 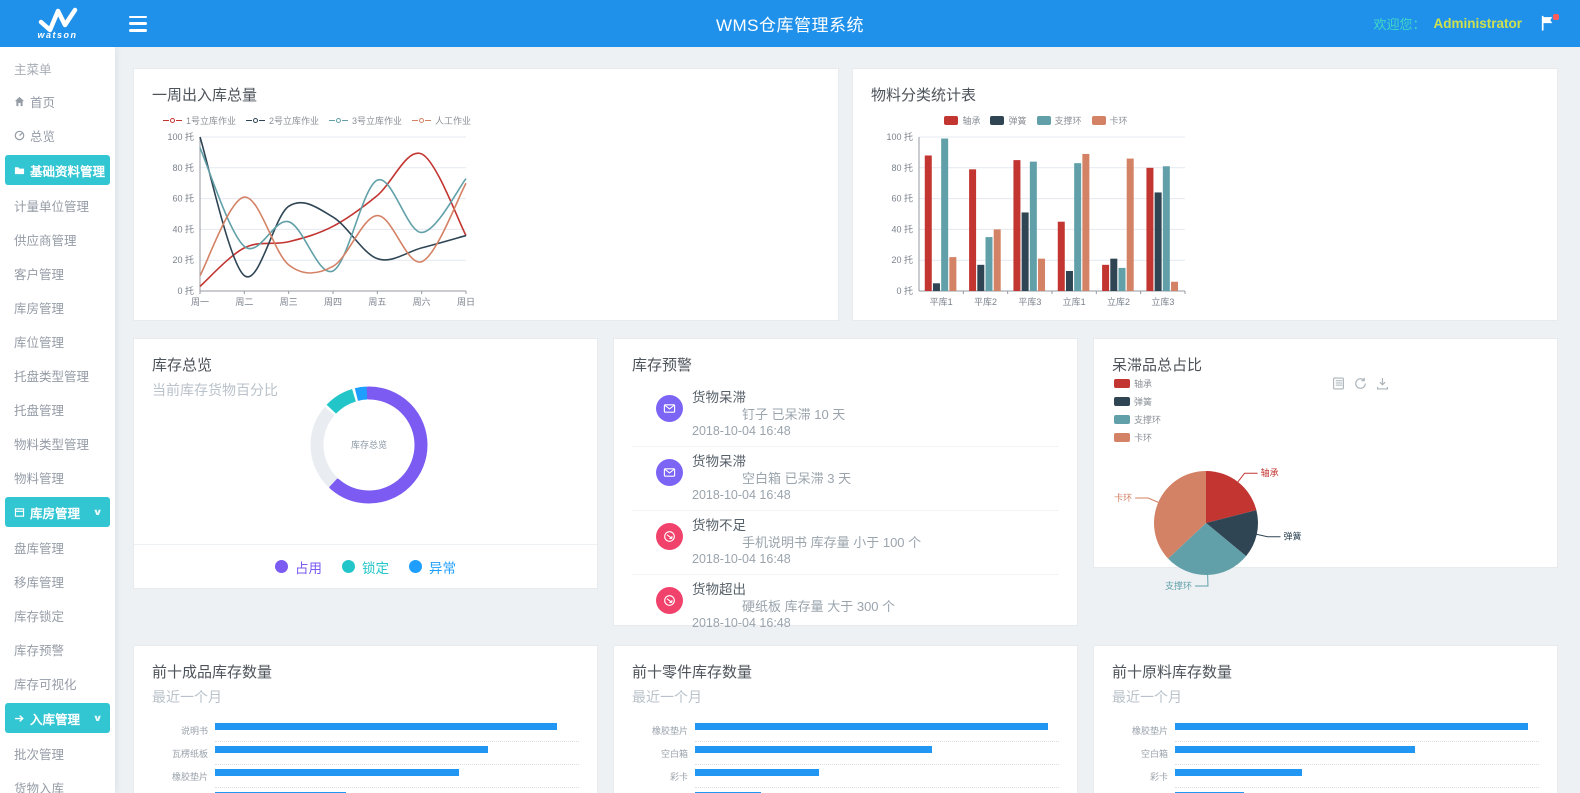 What do you see at coordinates (57, 135) in the screenshot?
I see `sidebar-item-总览: 总览` at bounding box center [57, 135].